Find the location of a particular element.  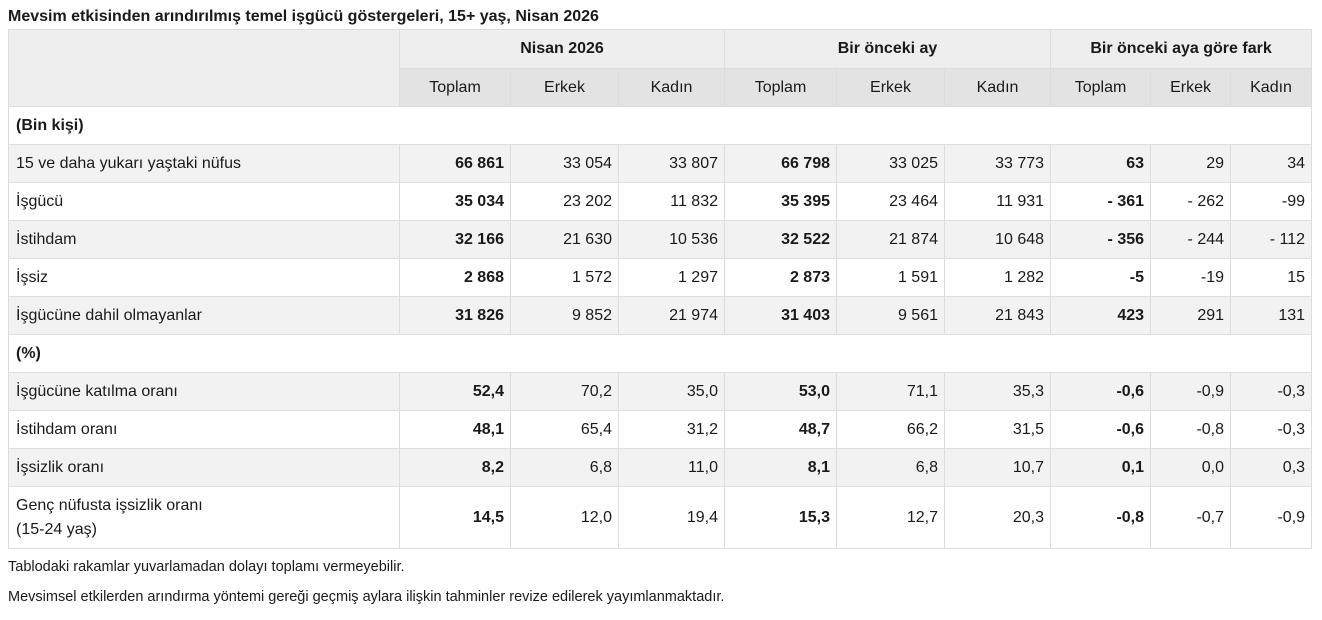

row-label-cell: İşgücüne dahil olmayanlar is located at coordinates (204, 315).